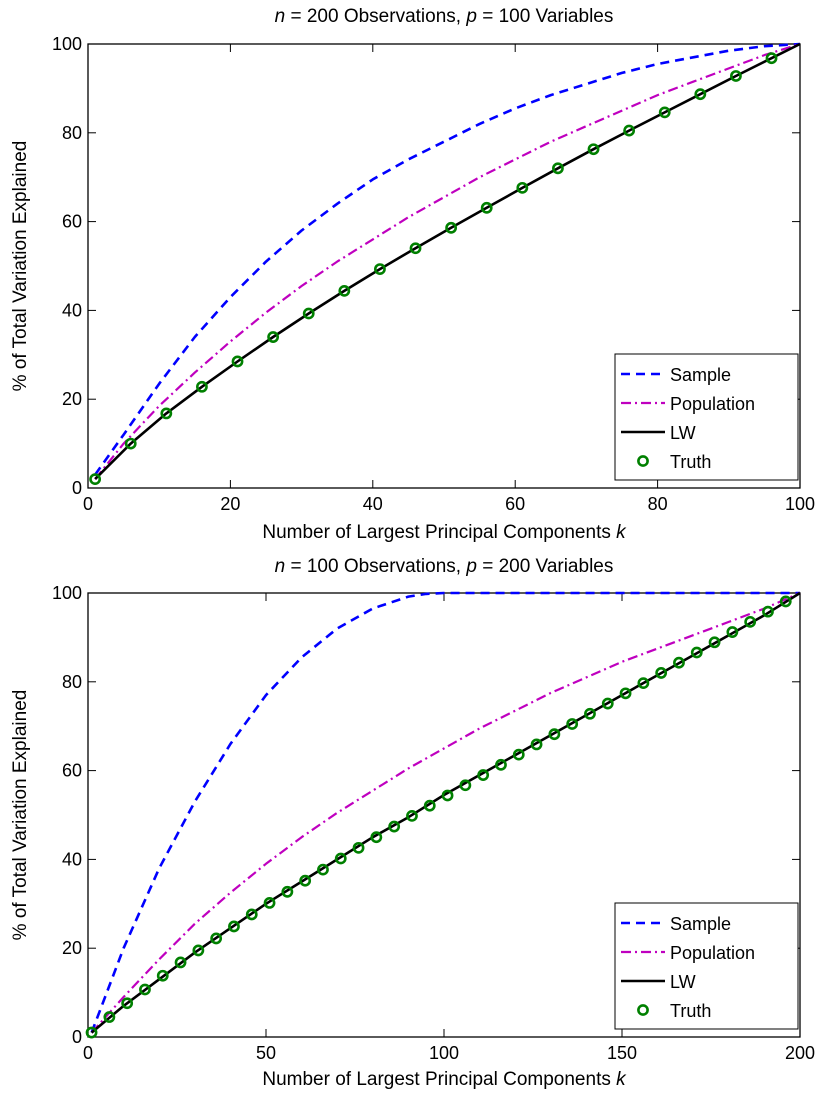  What do you see at coordinates (545, 16) in the screenshot?
I see `chart-title-part: = 100 Variables` at bounding box center [545, 16].